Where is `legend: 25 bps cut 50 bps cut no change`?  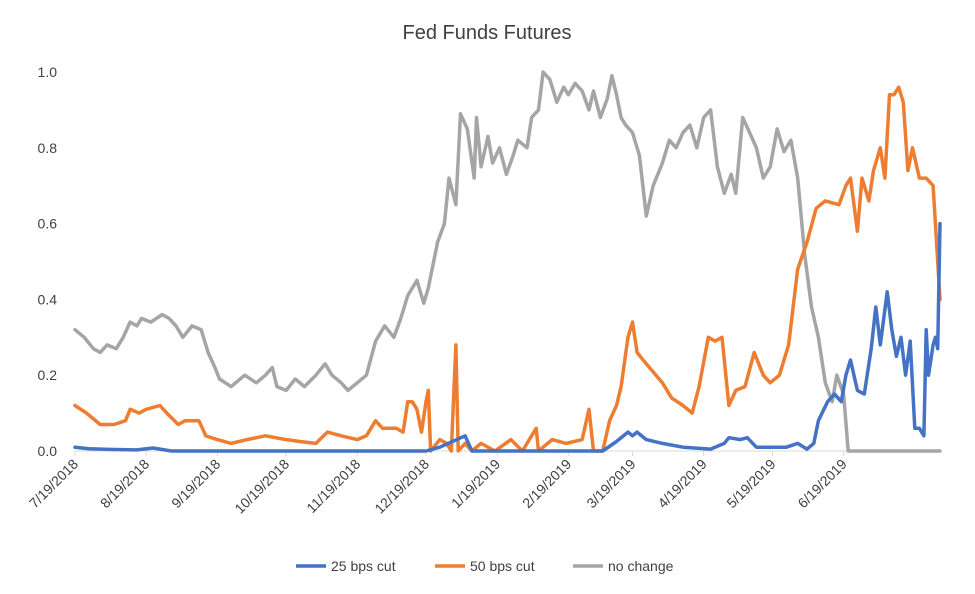 legend: 25 bps cut 50 bps cut no change is located at coordinates (485, 566).